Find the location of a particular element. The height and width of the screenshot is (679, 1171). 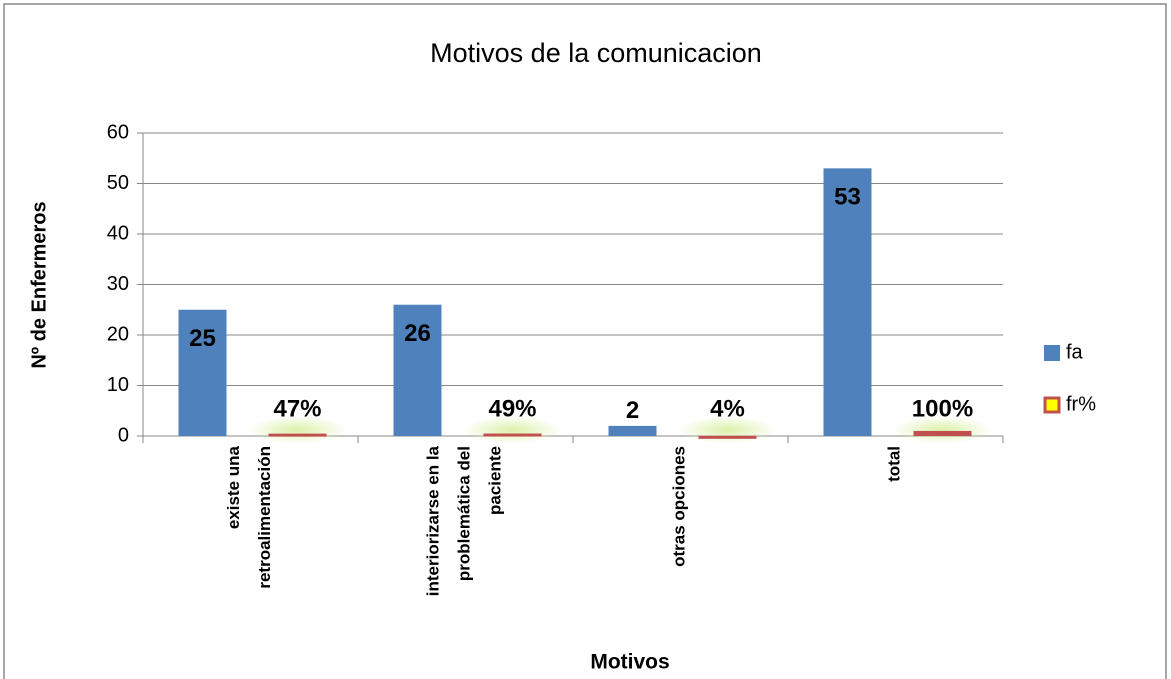

y-tick-label: 10 is located at coordinates (118, 385).